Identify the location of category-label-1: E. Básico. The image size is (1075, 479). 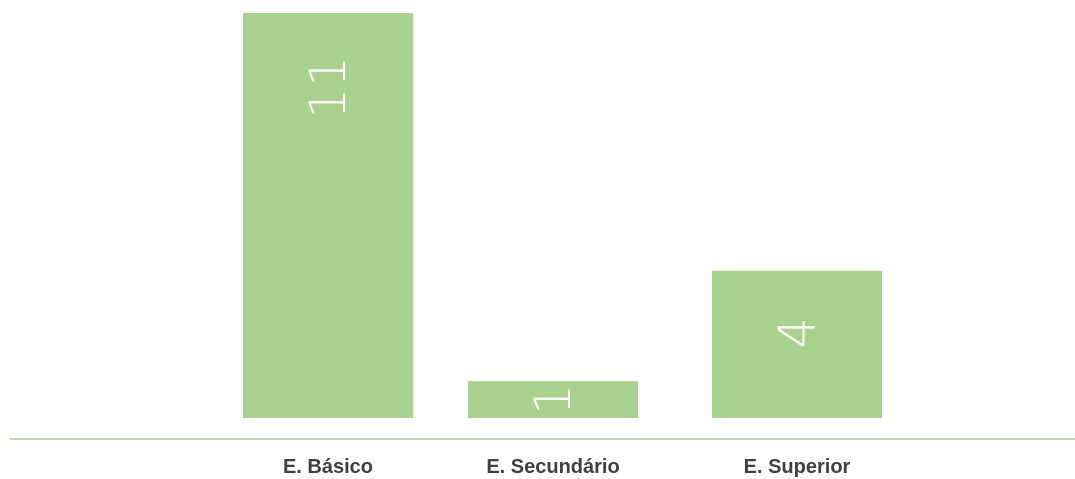
(328, 467).